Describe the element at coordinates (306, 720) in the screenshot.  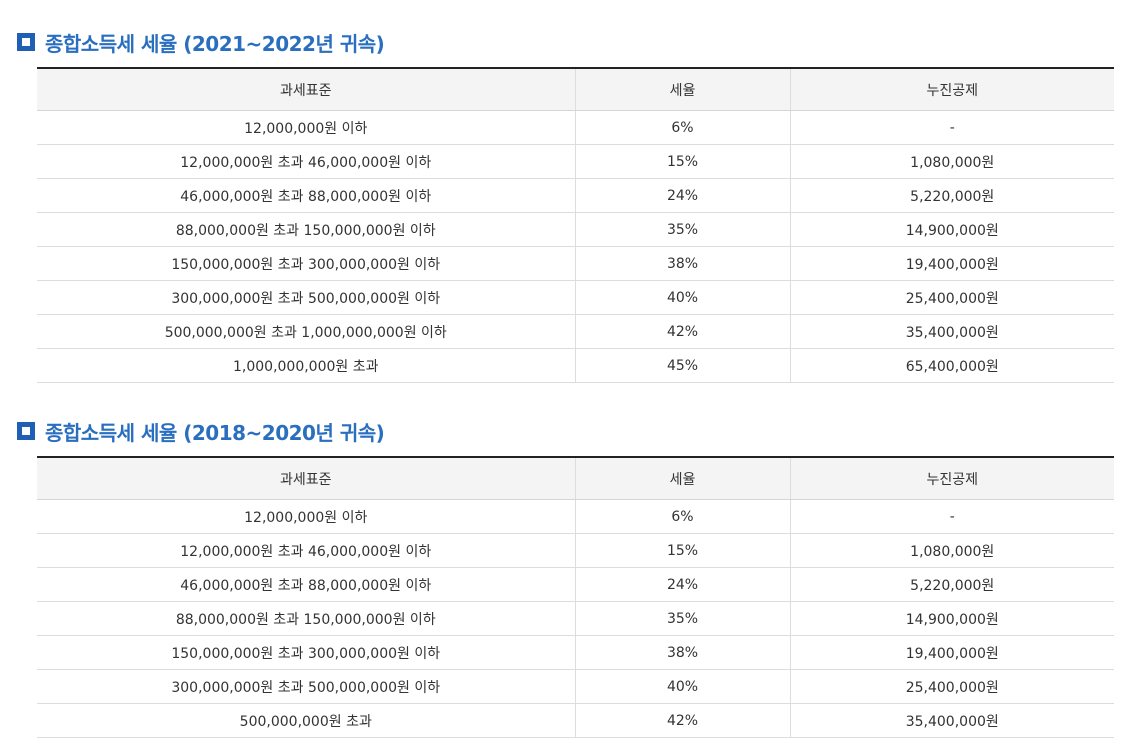
I see `tax-base-cell: 500,000,000원 초과` at that location.